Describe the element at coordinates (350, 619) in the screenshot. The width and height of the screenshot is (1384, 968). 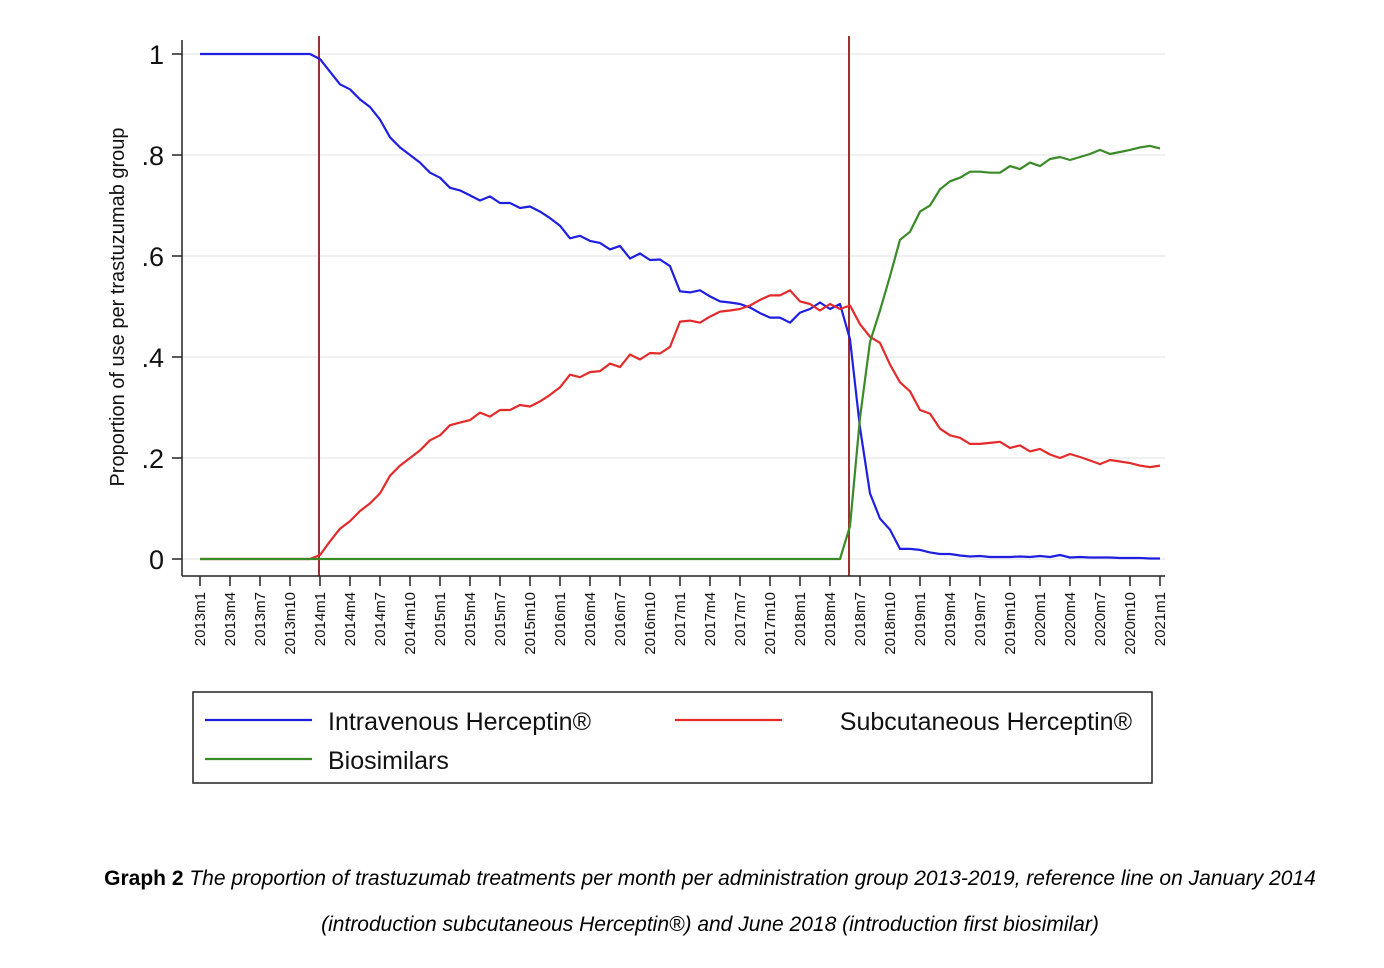
I see `x-tick-label: 2014m4` at that location.